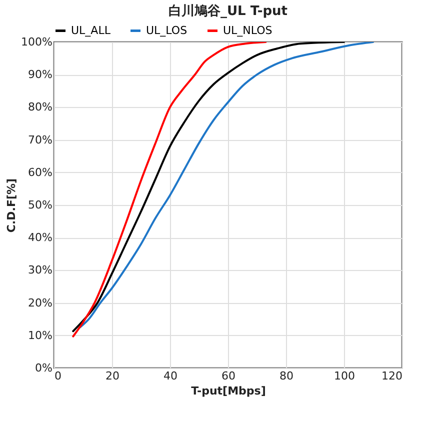 The height and width of the screenshot is (438, 440). Describe the element at coordinates (287, 376) in the screenshot. I see `x-tick-label: 80` at that location.